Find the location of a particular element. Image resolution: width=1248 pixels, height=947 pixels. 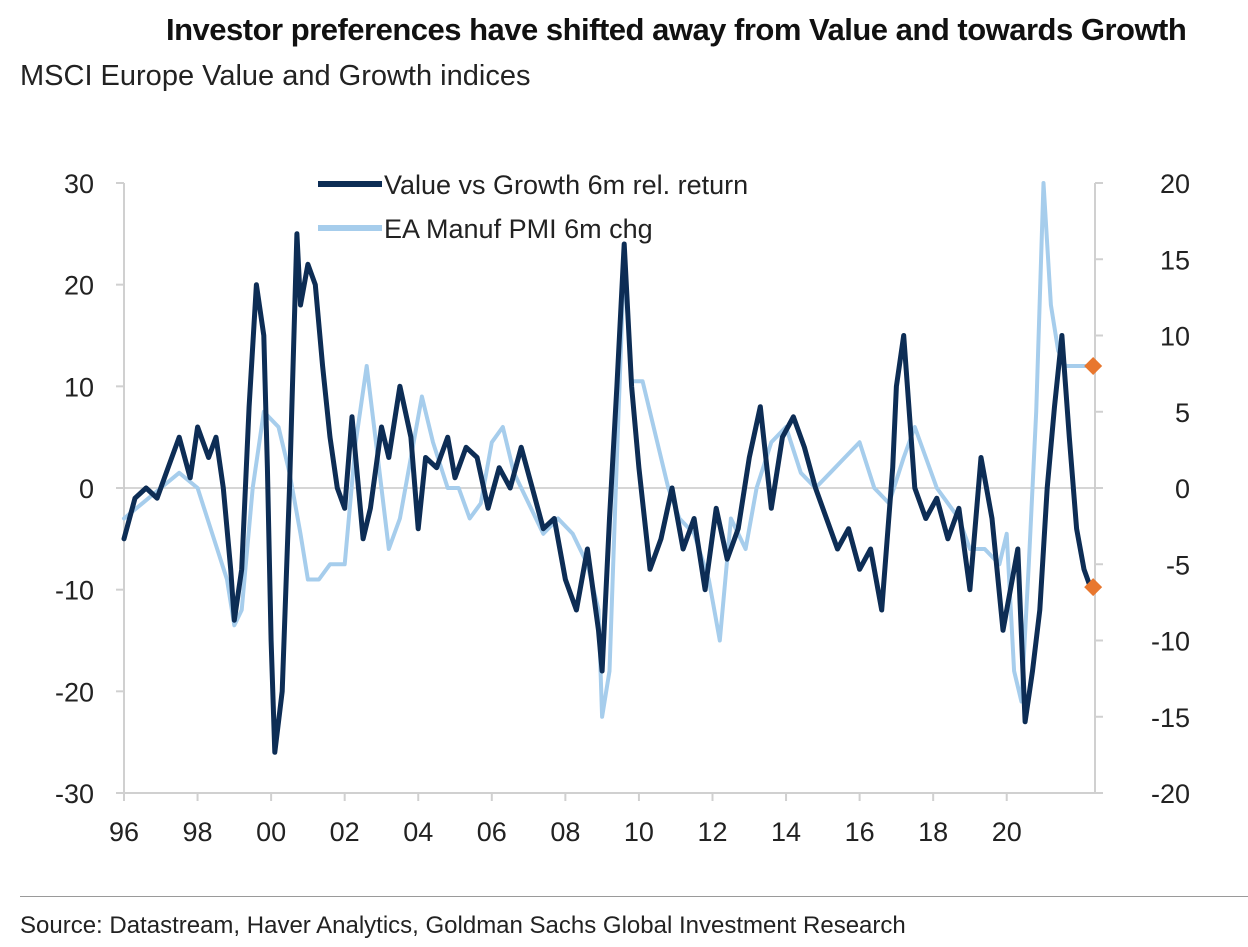

x-tick-label: 00 is located at coordinates (271, 832).